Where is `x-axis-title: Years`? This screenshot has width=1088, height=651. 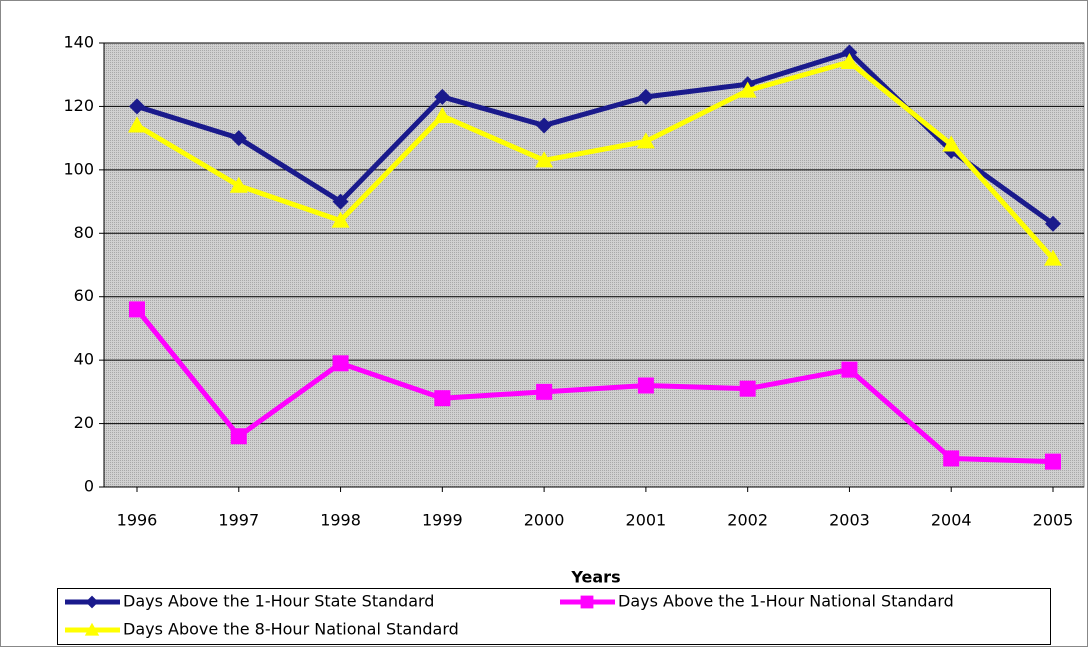
x-axis-title: Years is located at coordinates (595, 577).